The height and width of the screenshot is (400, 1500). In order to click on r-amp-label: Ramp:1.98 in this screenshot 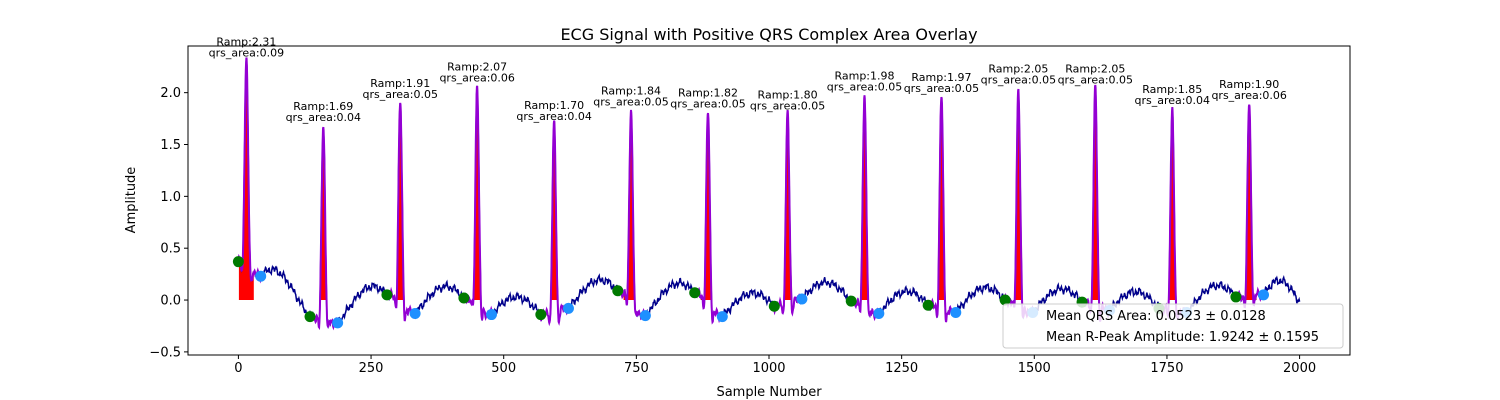, I will do `click(864, 76)`.